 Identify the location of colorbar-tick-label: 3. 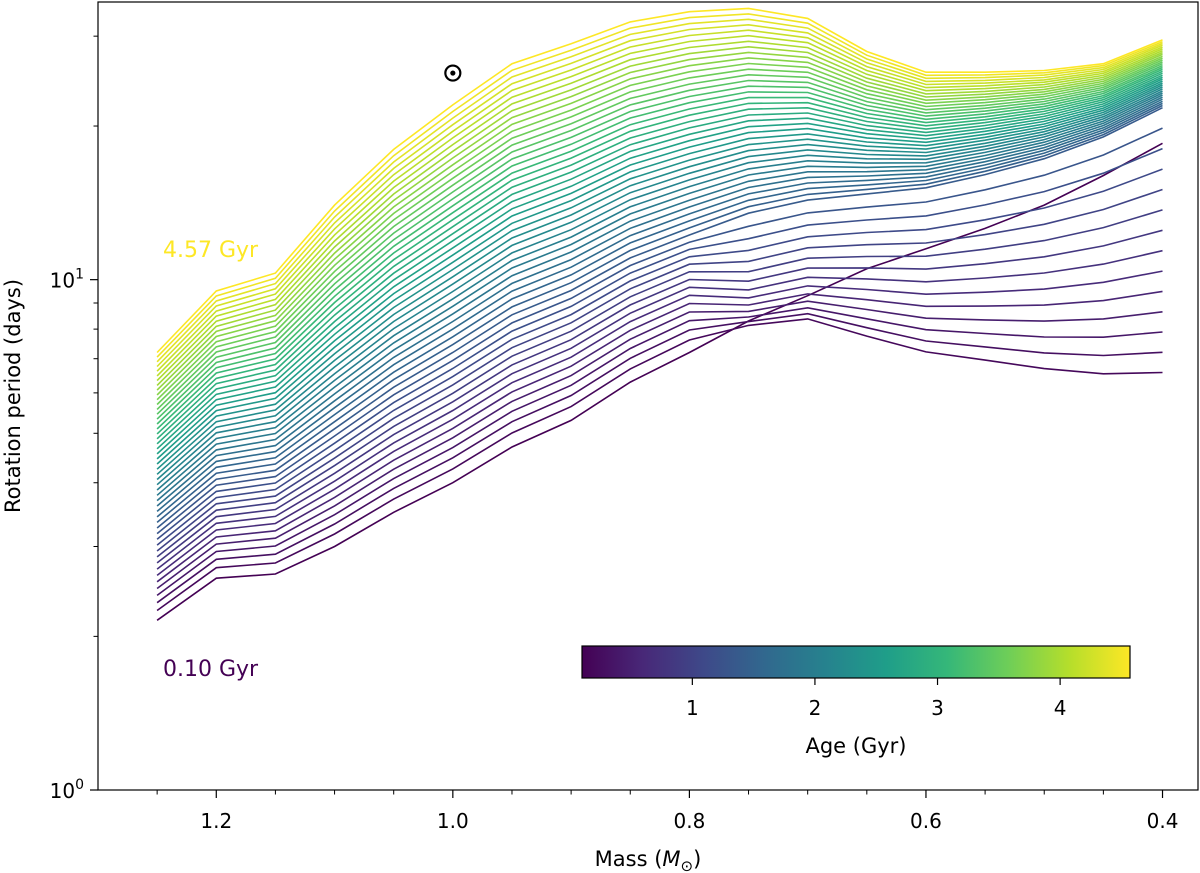
(937, 708).